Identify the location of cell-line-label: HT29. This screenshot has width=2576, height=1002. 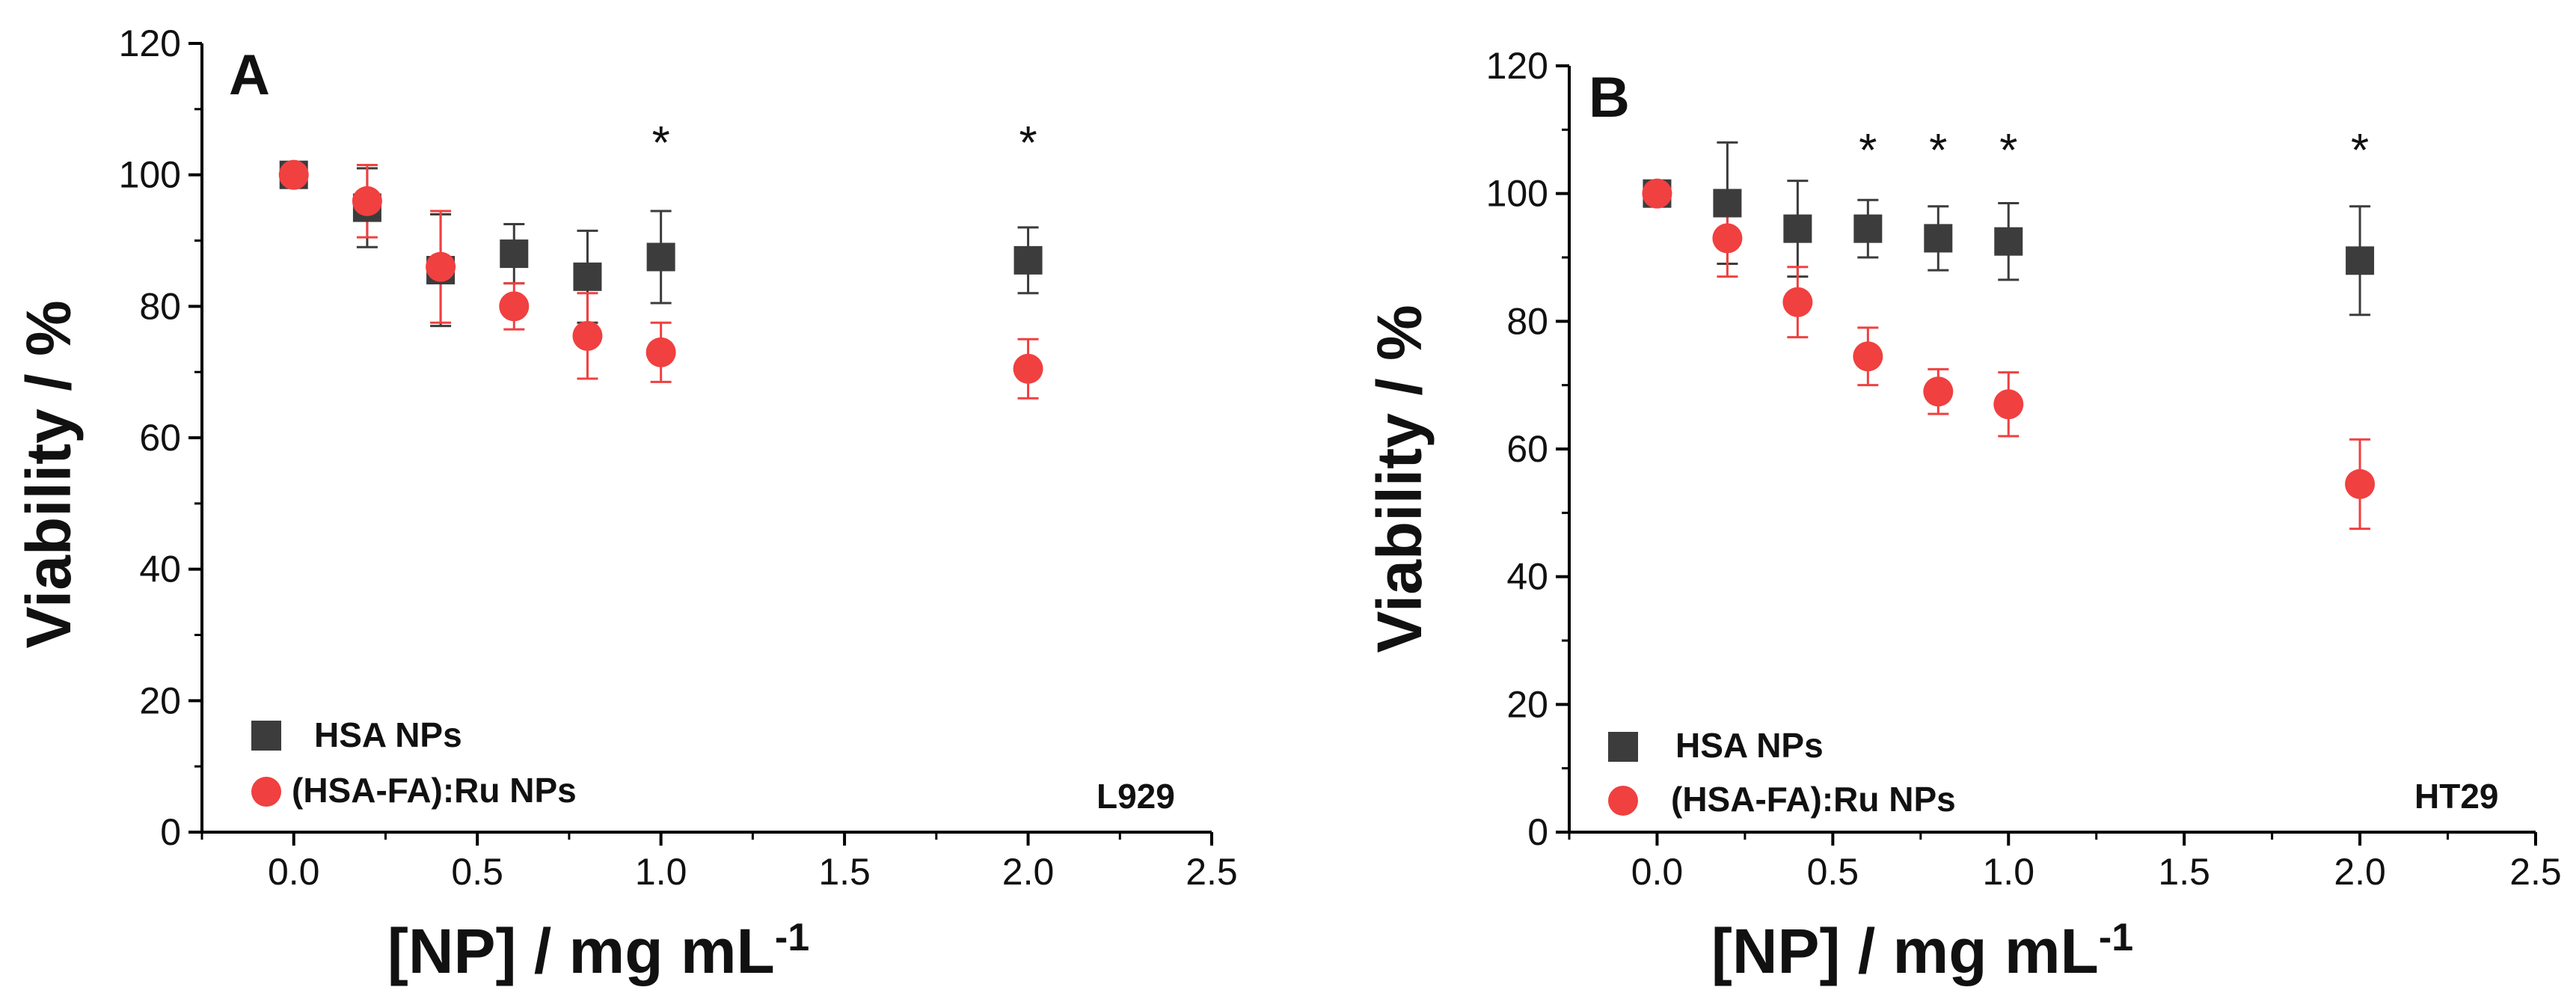
(2456, 796).